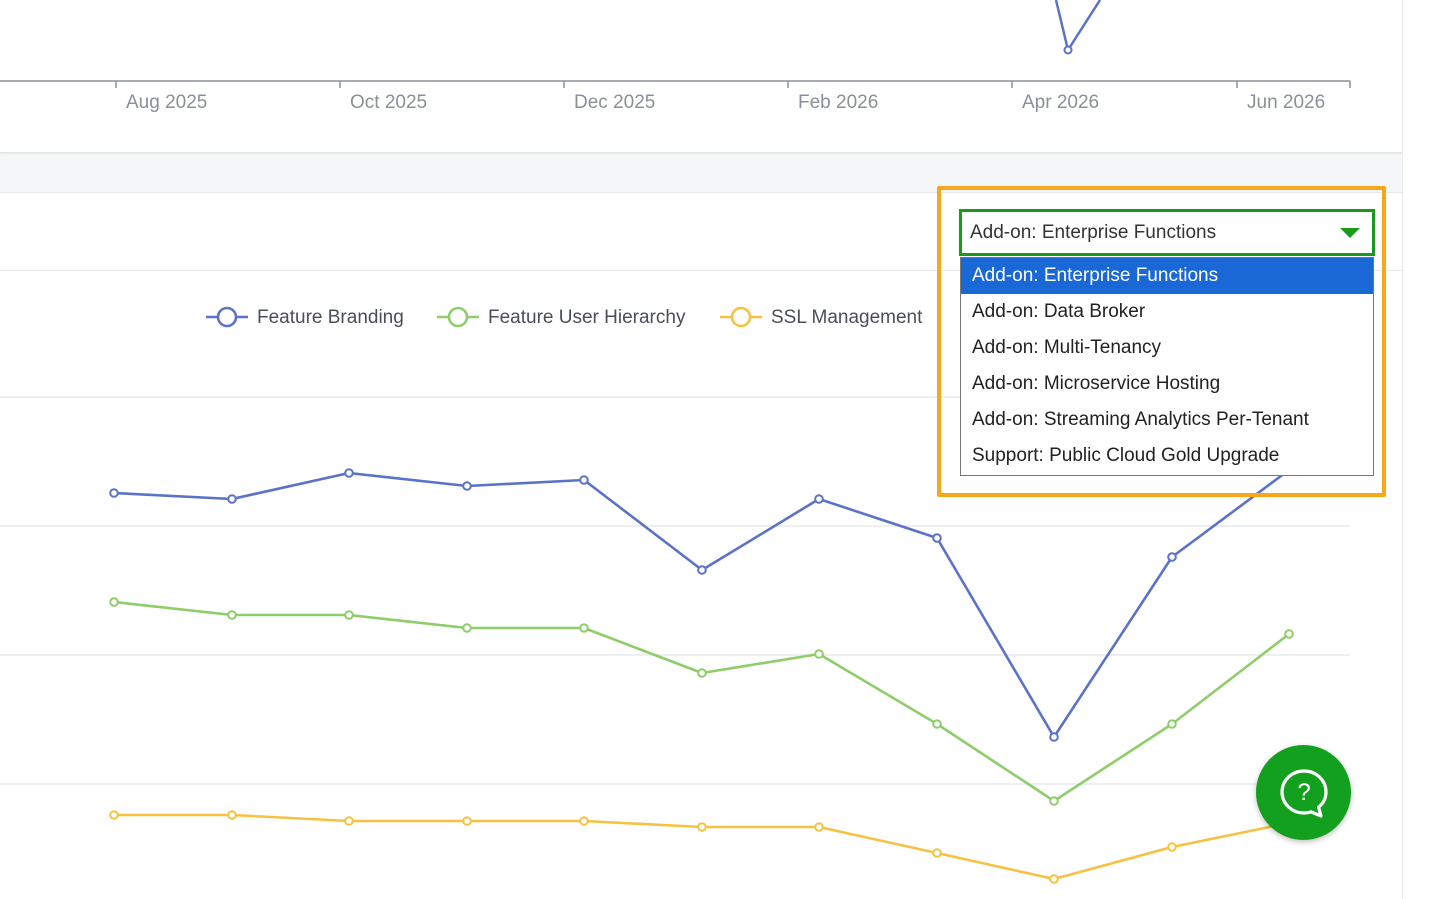 The image size is (1441, 899). What do you see at coordinates (1421, 449) in the screenshot?
I see `scroll-gutter` at bounding box center [1421, 449].